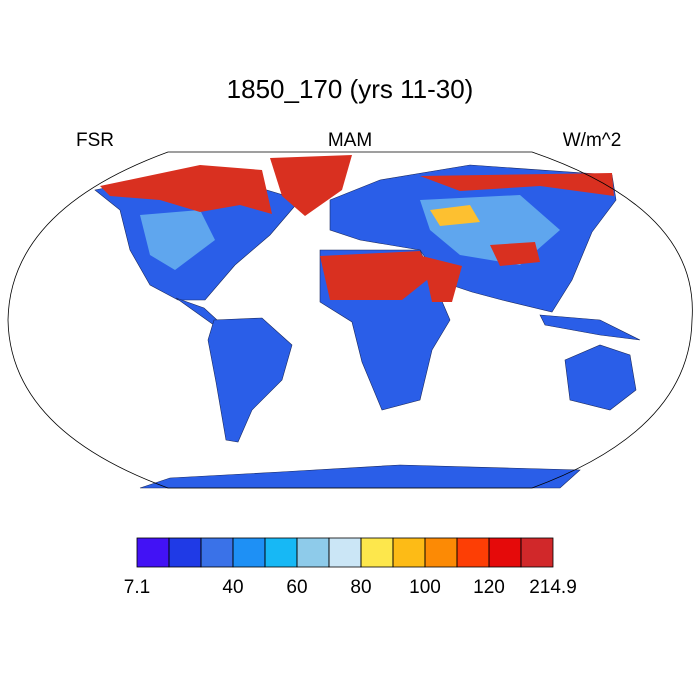 The image size is (700, 700). I want to click on colorbar-label: 7.1, so click(137, 587).